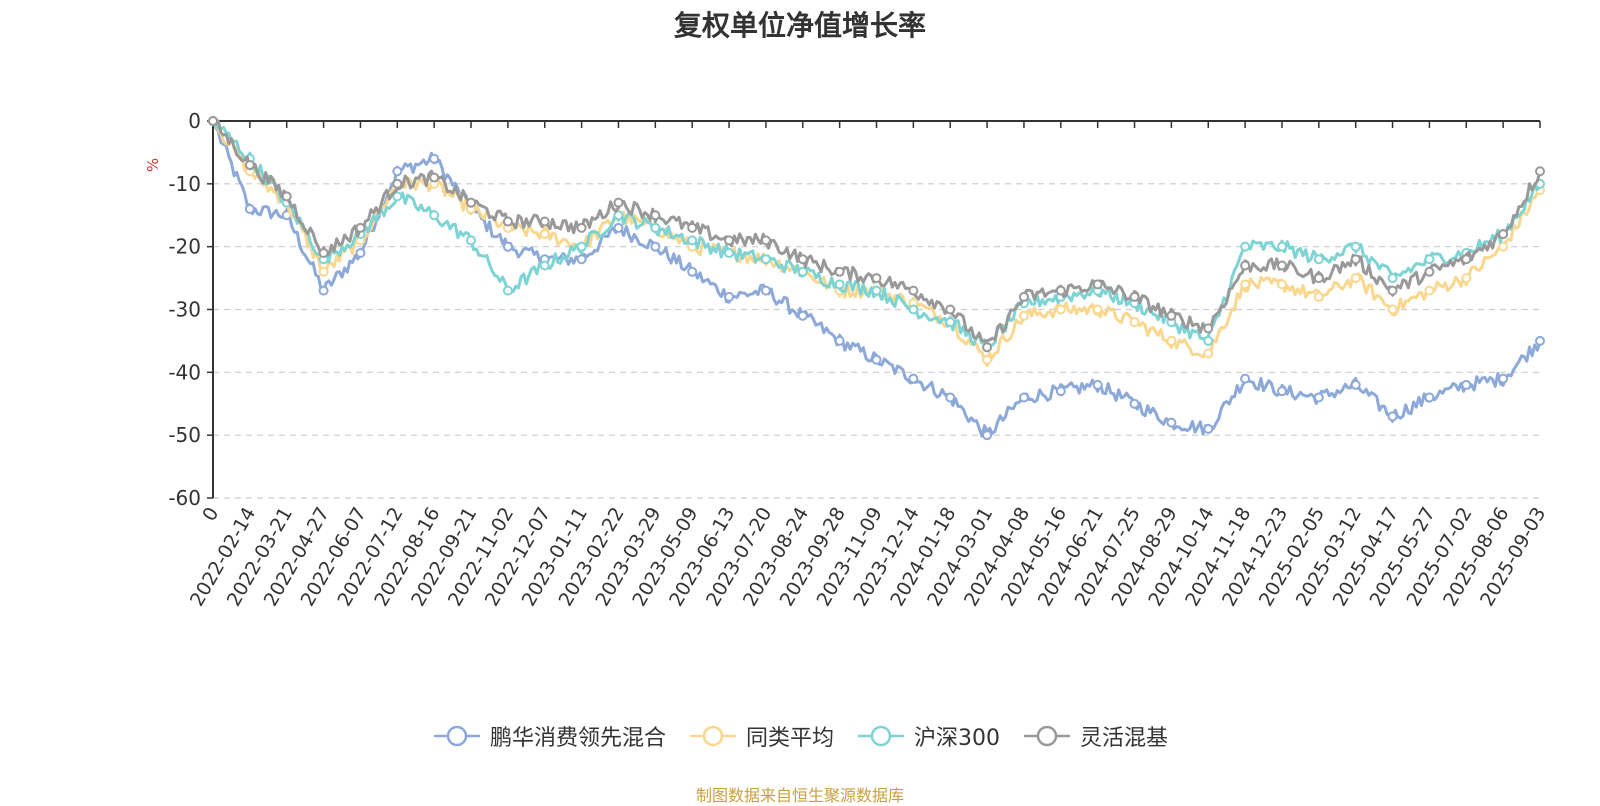 This screenshot has width=1600, height=806. Describe the element at coordinates (184, 372) in the screenshot. I see `y-tick-label: -40` at that location.